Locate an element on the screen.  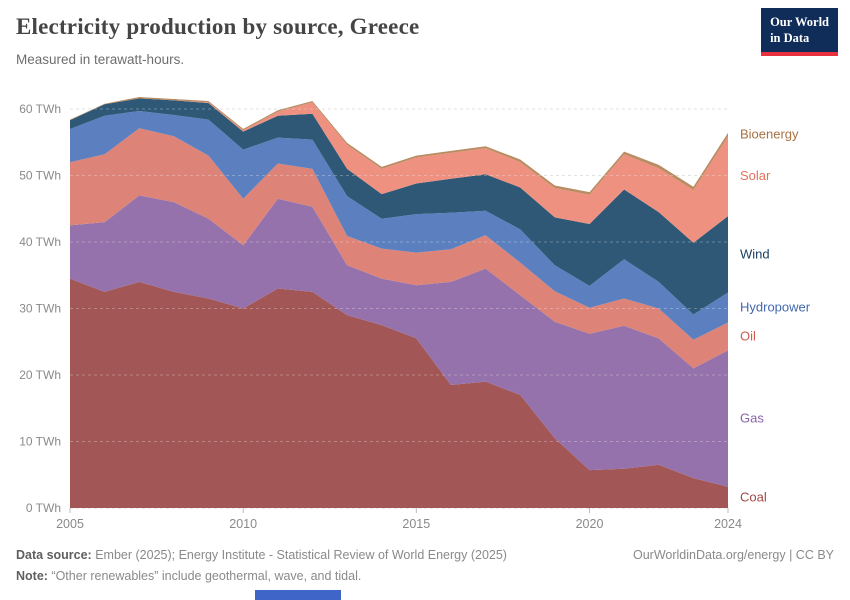
y-tick-label: 30 TWh is located at coordinates (40, 309).